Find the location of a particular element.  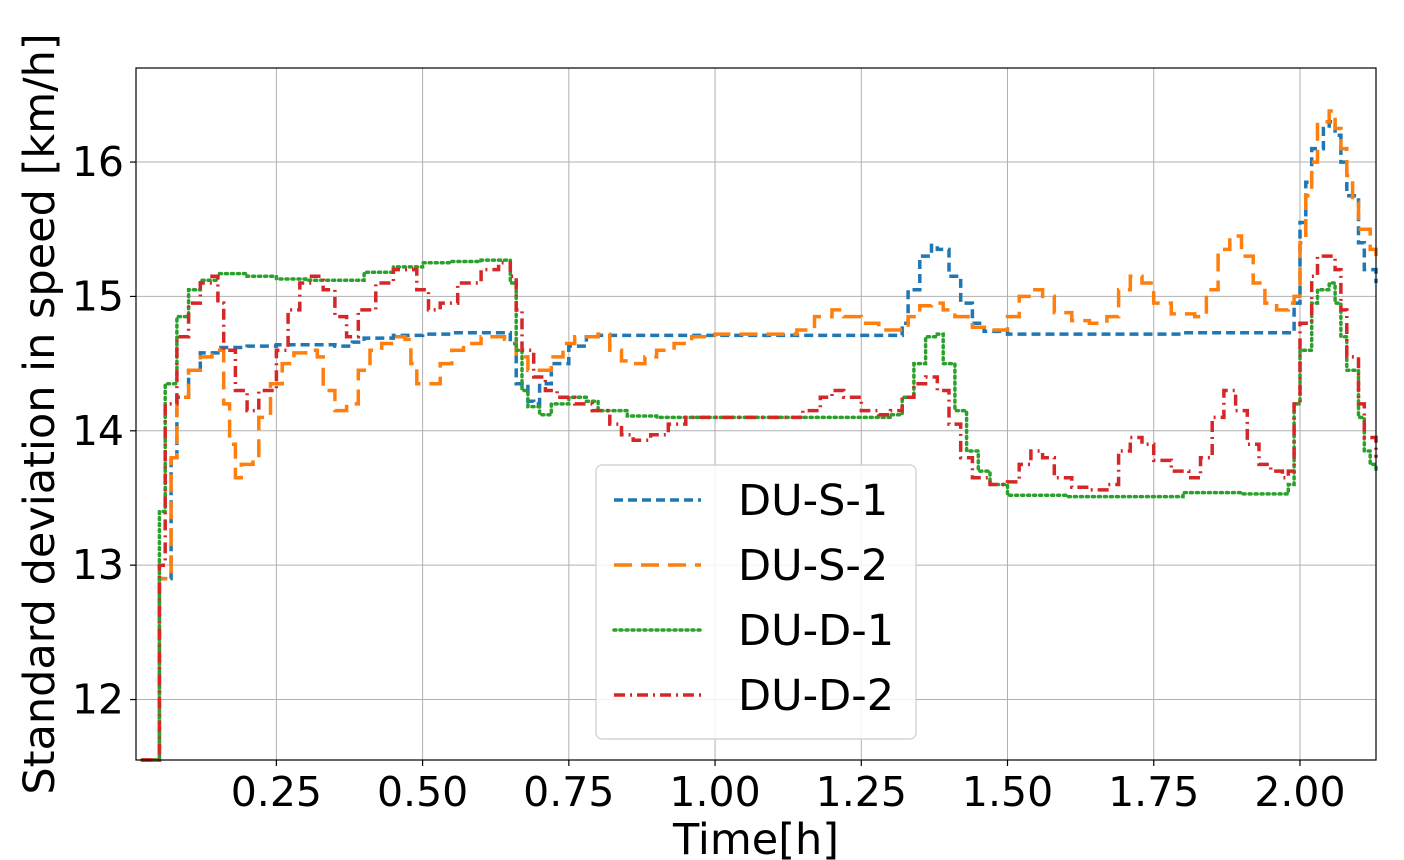

legend-label: DU-S-1 is located at coordinates (813, 501).